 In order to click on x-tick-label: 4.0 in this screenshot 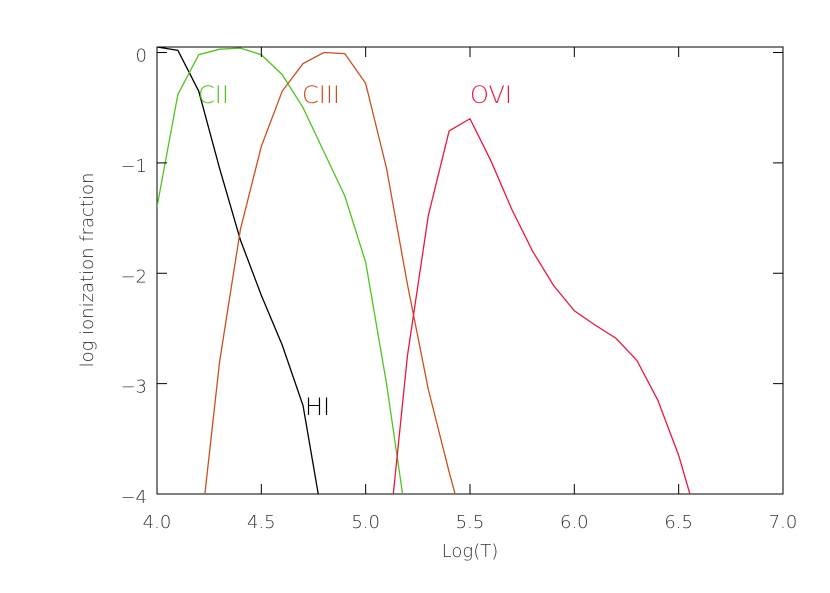, I will do `click(157, 522)`.